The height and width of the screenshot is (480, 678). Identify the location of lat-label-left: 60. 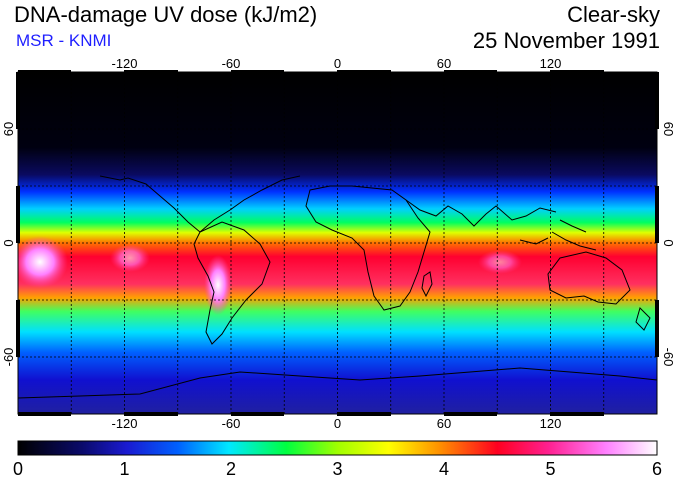
(8, 129).